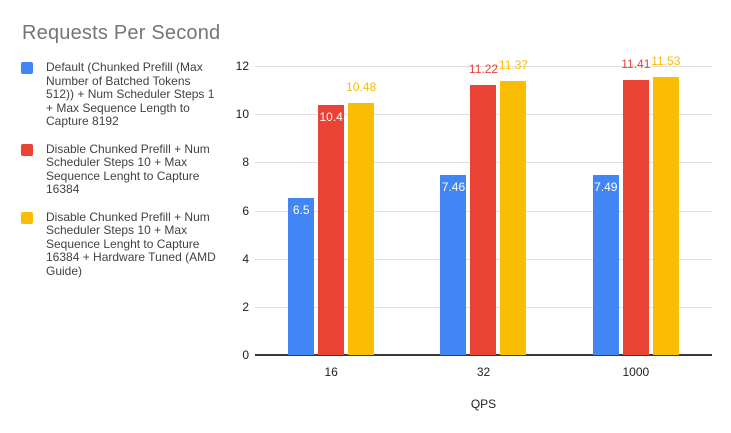 The image size is (731, 433). I want to click on y-tick-label: 12, so click(242, 66).